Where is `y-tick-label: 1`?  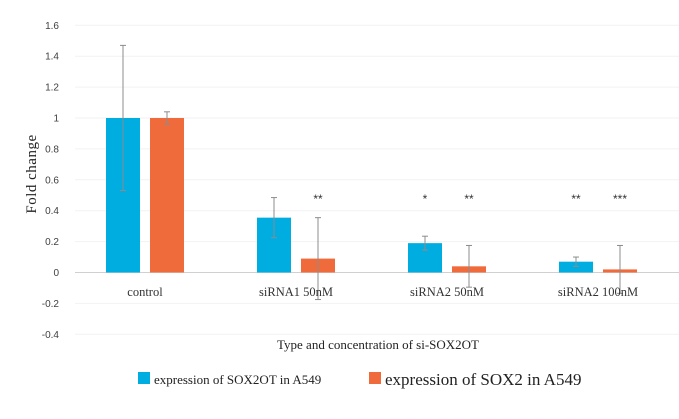 y-tick-label: 1 is located at coordinates (56, 119).